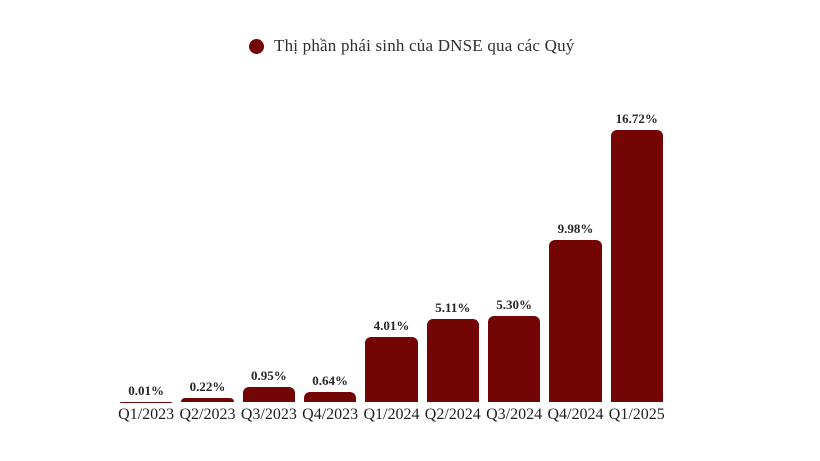 The image size is (820, 461). I want to click on bar-value-label: 0.95%, so click(268, 375).